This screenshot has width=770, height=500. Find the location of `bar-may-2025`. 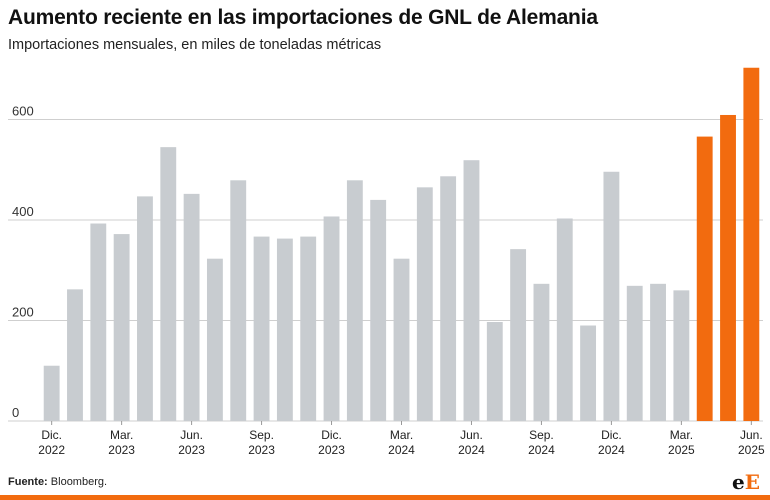

bar-may-2025 is located at coordinates (728, 267).